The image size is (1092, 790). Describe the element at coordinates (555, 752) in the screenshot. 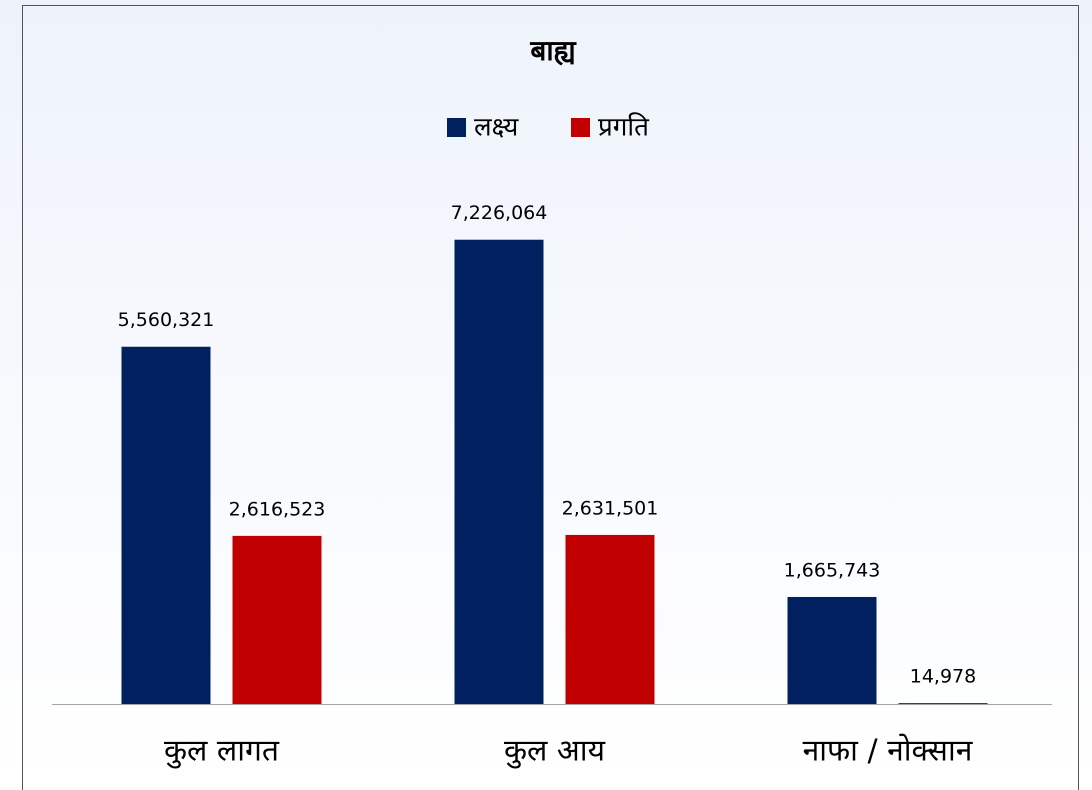

I see `x-tick-label: कुल आय` at that location.